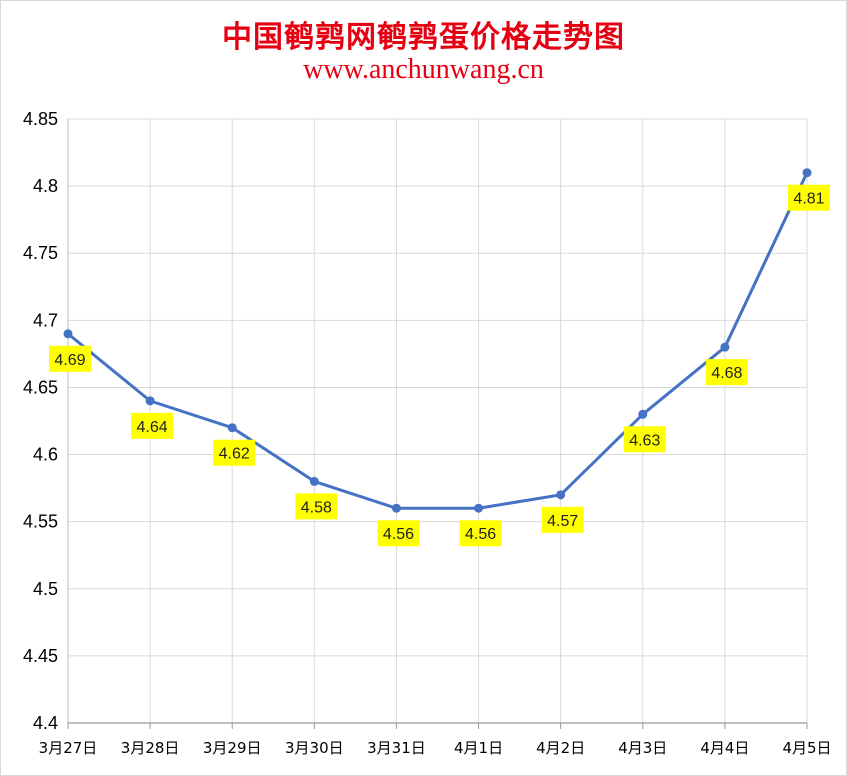 Image resolution: width=847 pixels, height=776 pixels. I want to click on data-label-text: 4.62, so click(234, 454).